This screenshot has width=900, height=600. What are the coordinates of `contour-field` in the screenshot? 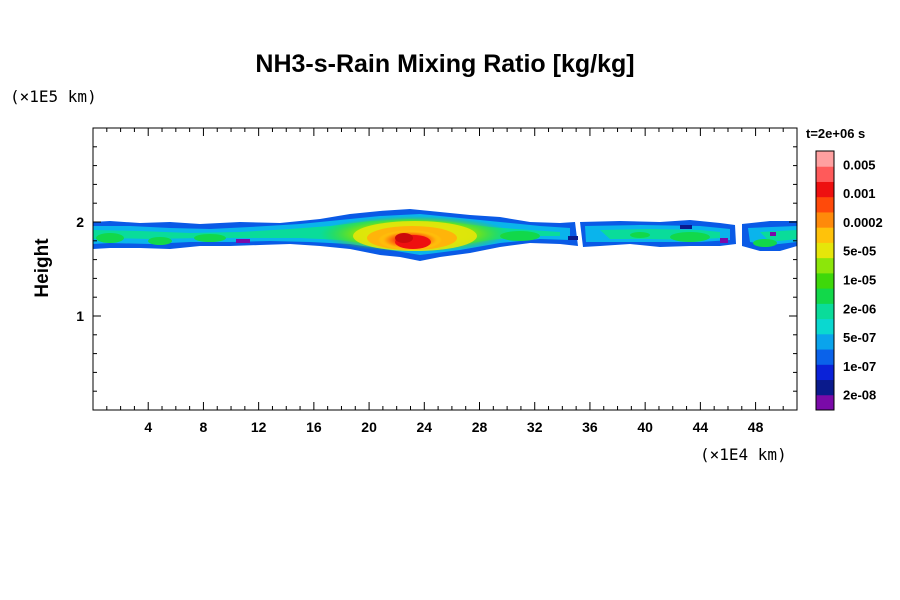 It's located at (445, 235).